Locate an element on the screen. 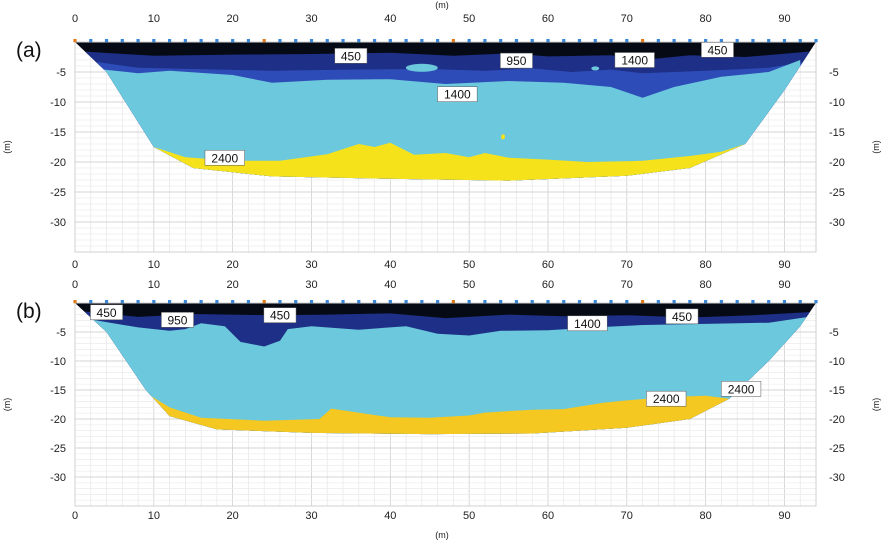 This screenshot has width=885, height=543. left-axis-label: (m) is located at coordinates (7, 405).